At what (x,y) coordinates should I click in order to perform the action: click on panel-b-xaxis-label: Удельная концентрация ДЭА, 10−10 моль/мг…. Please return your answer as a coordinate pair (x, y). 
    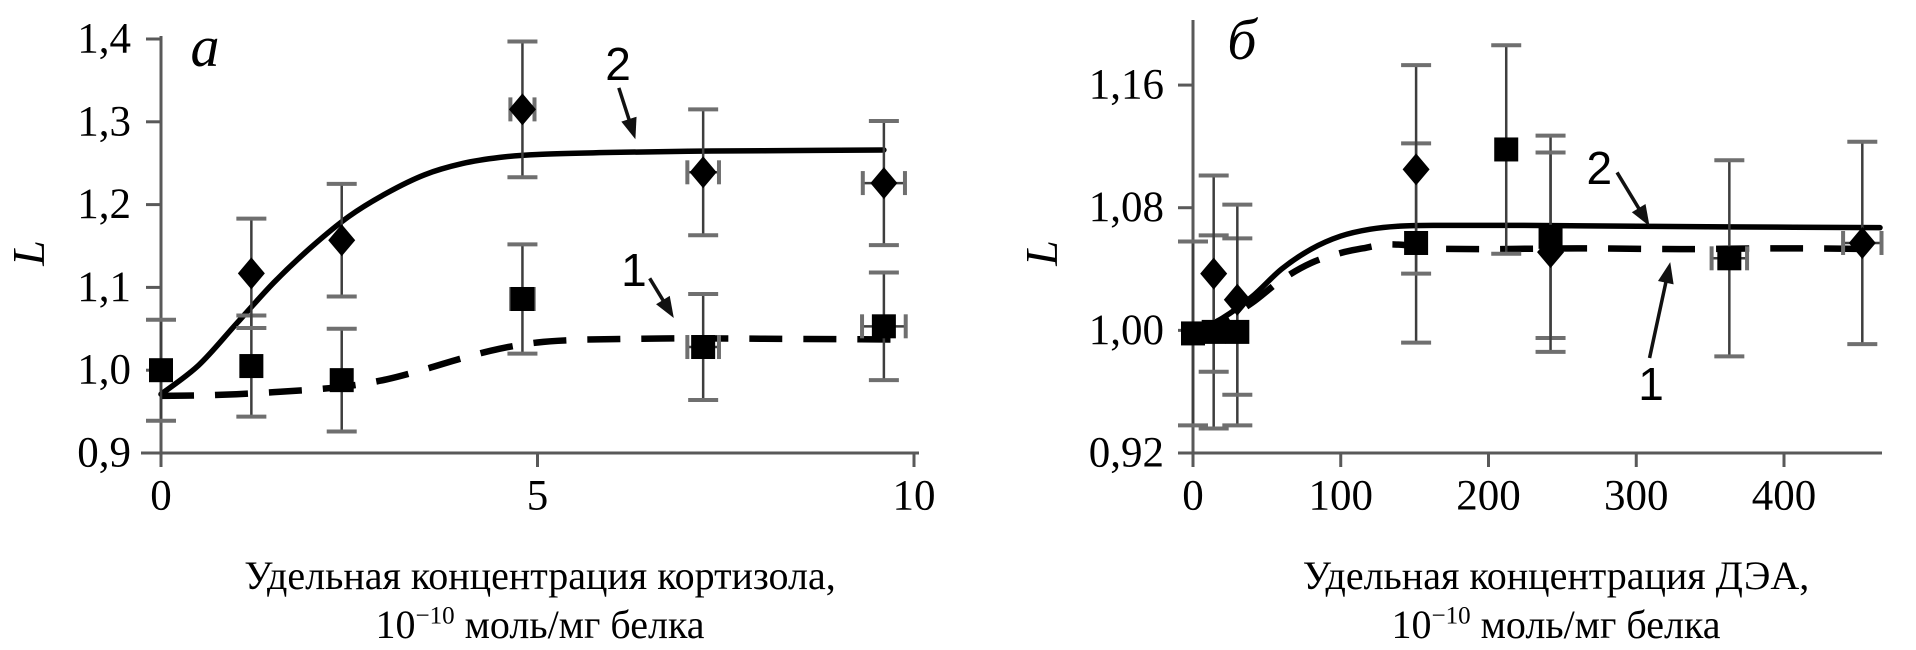
    Looking at the image, I should click on (1556, 600).